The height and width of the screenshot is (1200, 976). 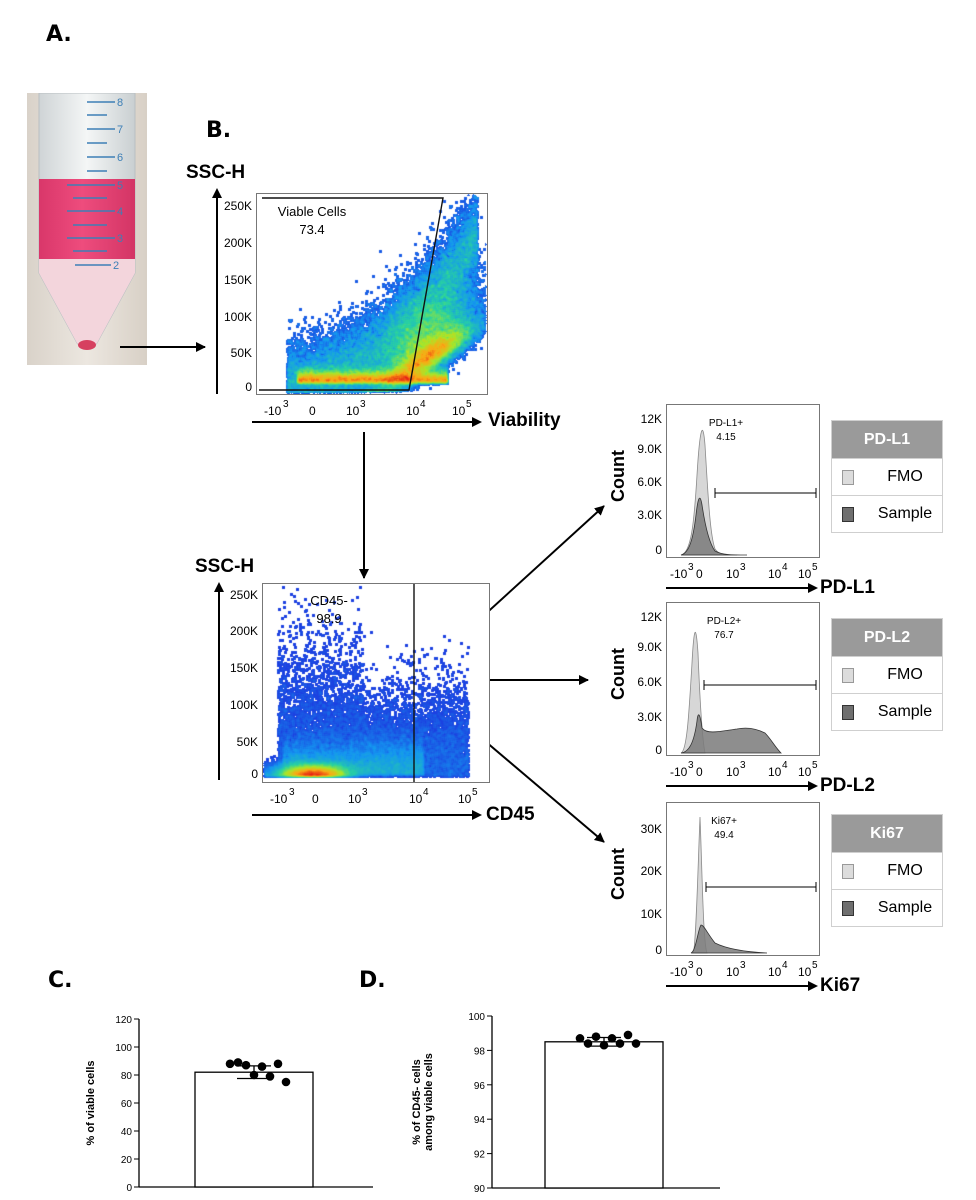 I want to click on legend-row-fmo: FMO, so click(x=887, y=476).